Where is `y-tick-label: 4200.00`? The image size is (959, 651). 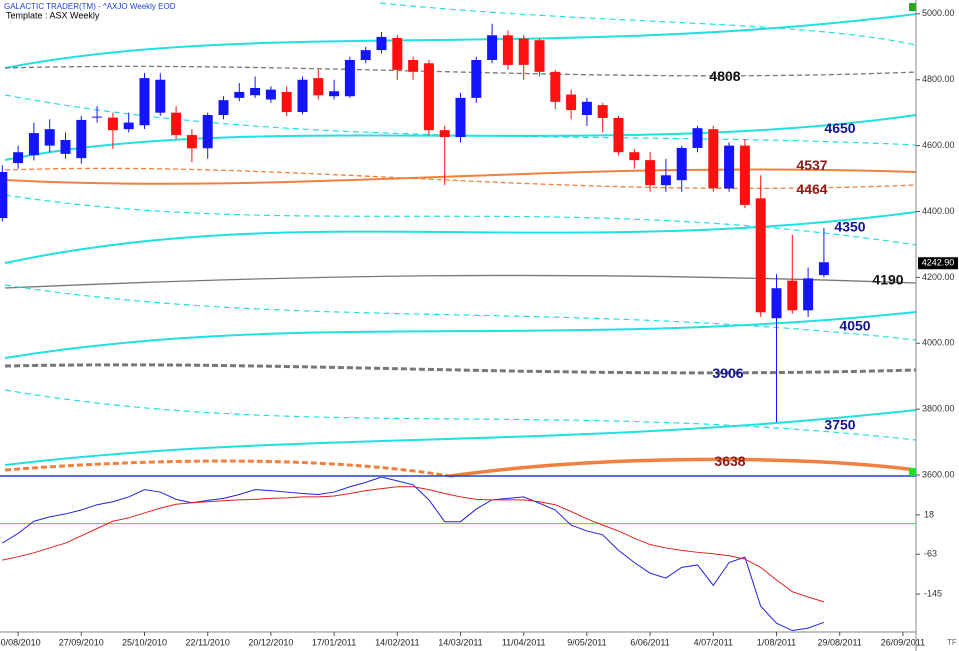
y-tick-label: 4200.00 is located at coordinates (938, 277).